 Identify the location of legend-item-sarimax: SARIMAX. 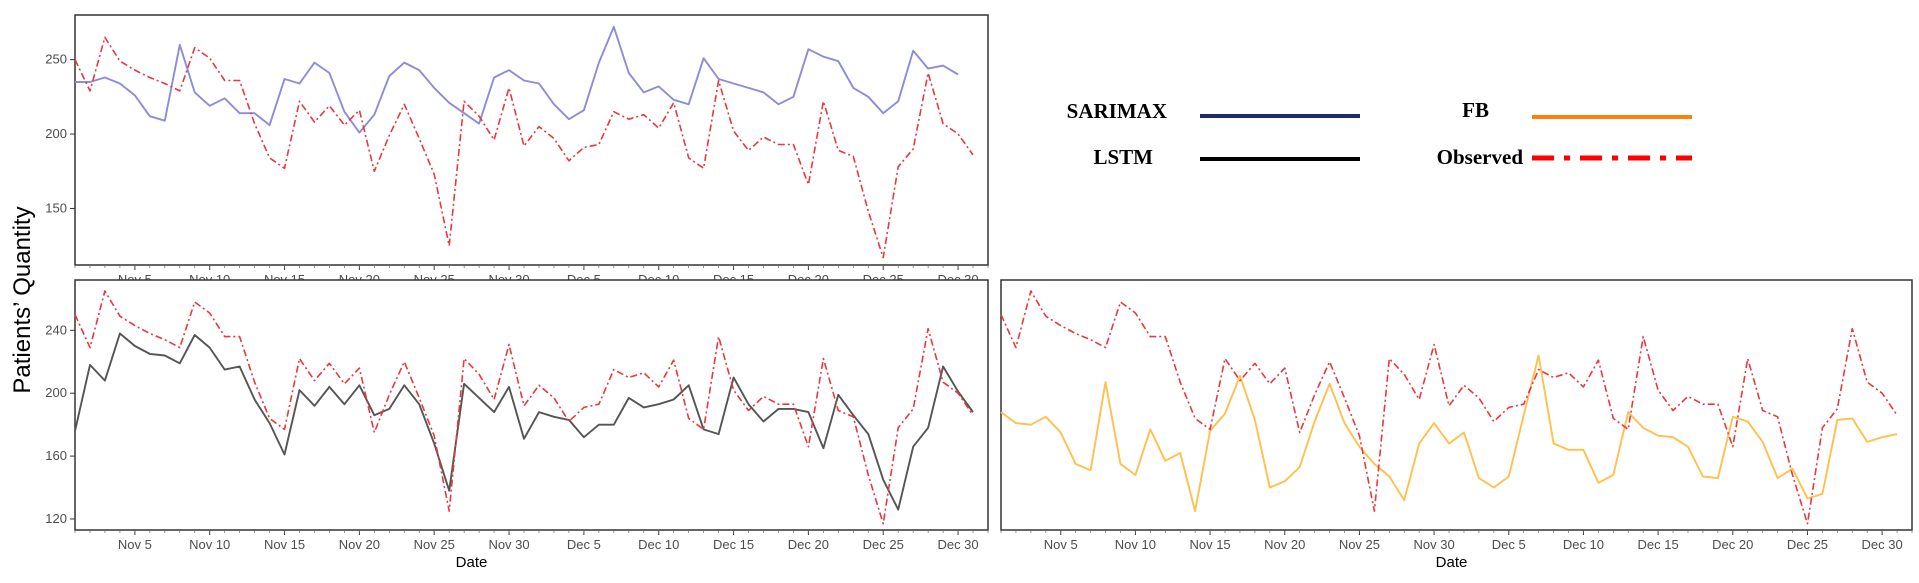
(1213, 111).